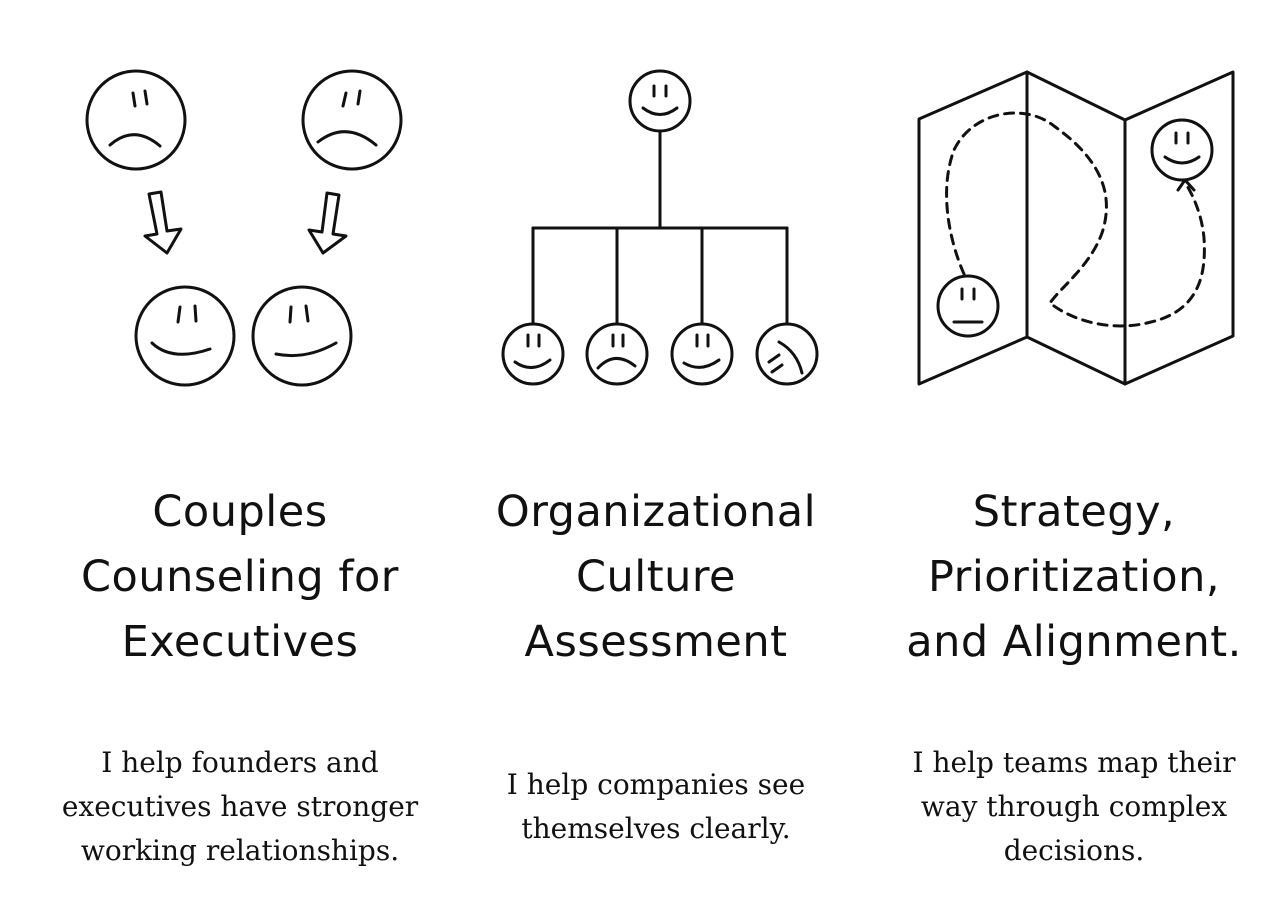 This screenshot has height=898, width=1284. Describe the element at coordinates (656, 806) in the screenshot. I see `service-description: I help companies see themselves clearly.` at that location.